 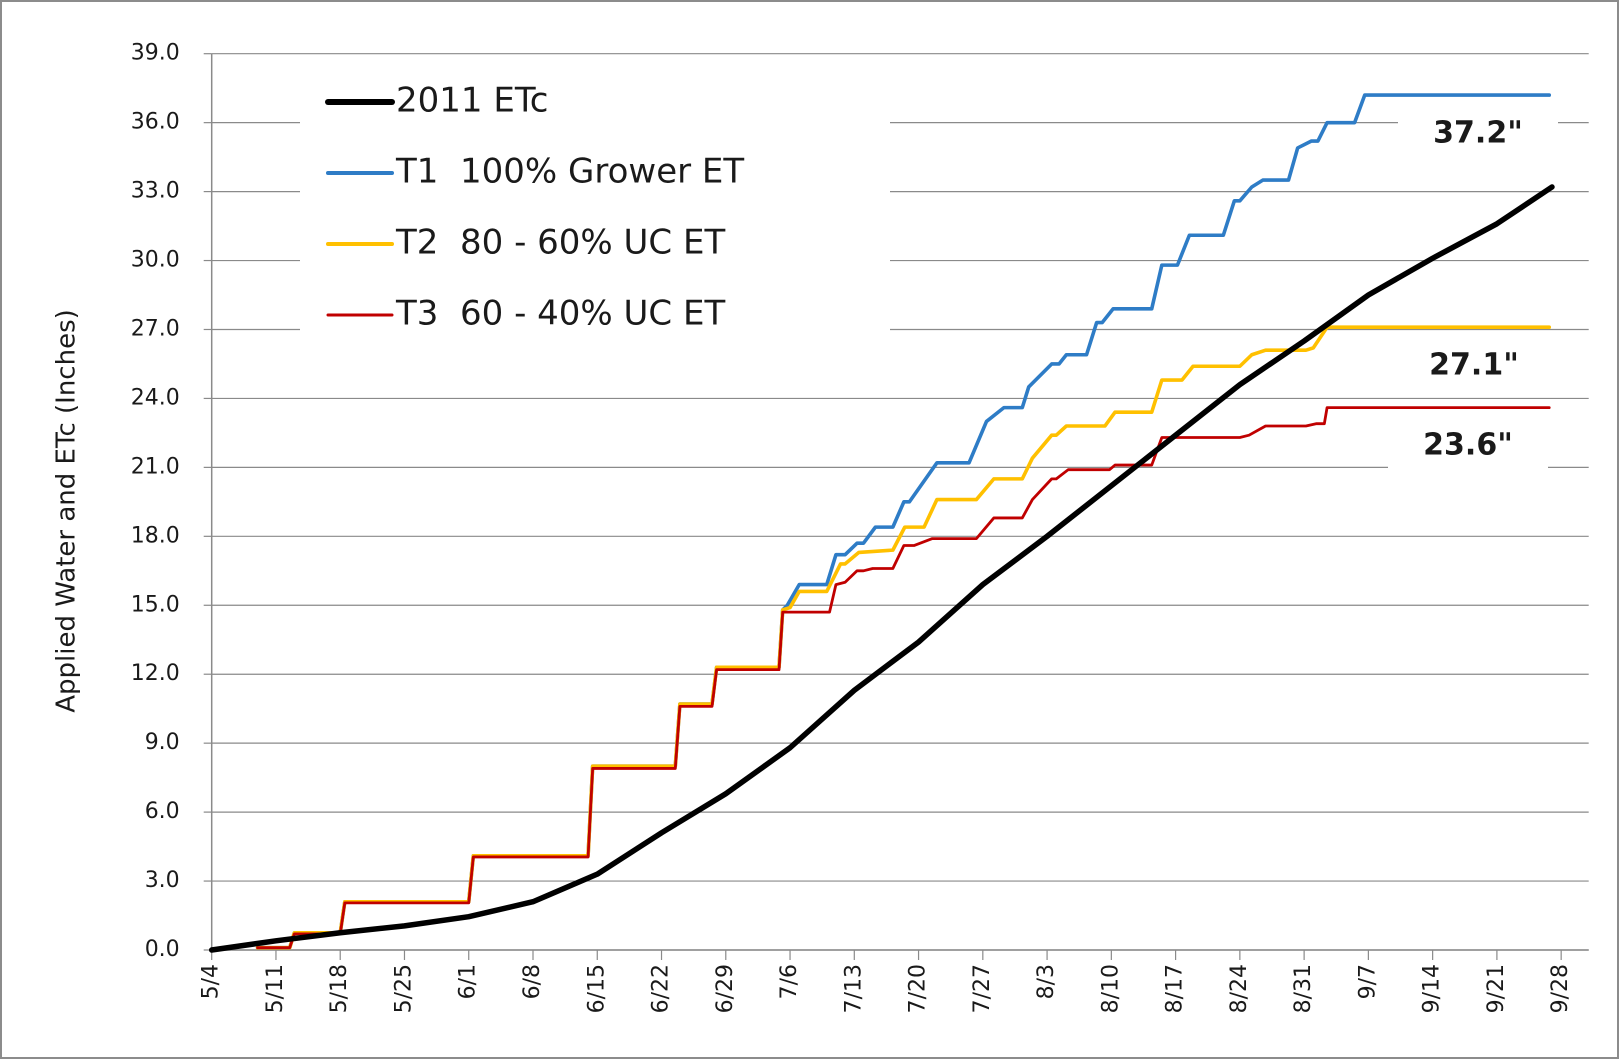 I want to click on y-tick-label: 18.0, so click(x=155, y=535).